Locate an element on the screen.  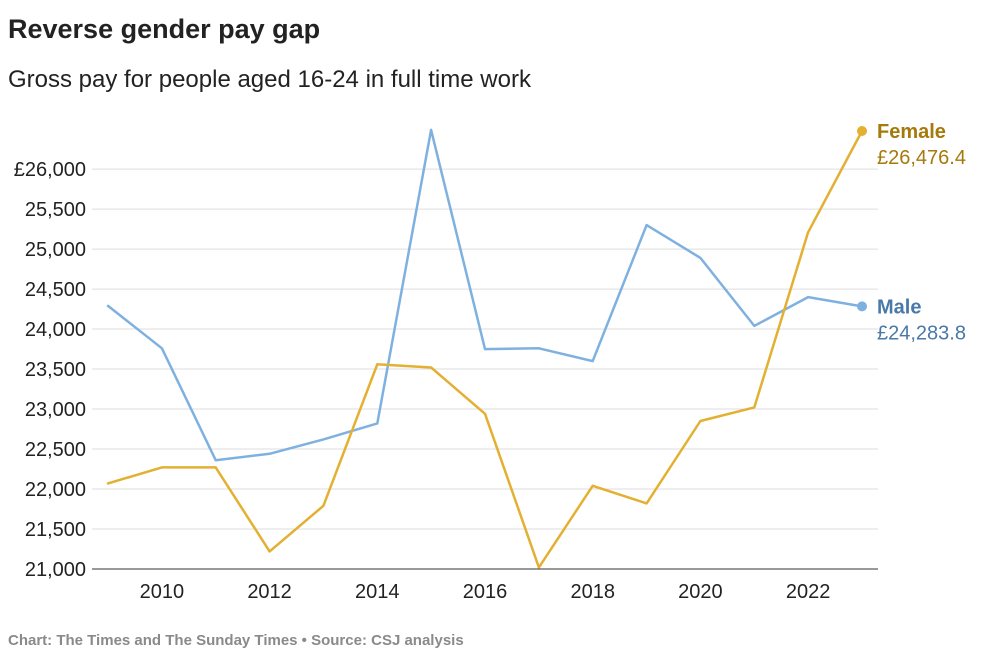
series-end-point-male is located at coordinates (862, 306).